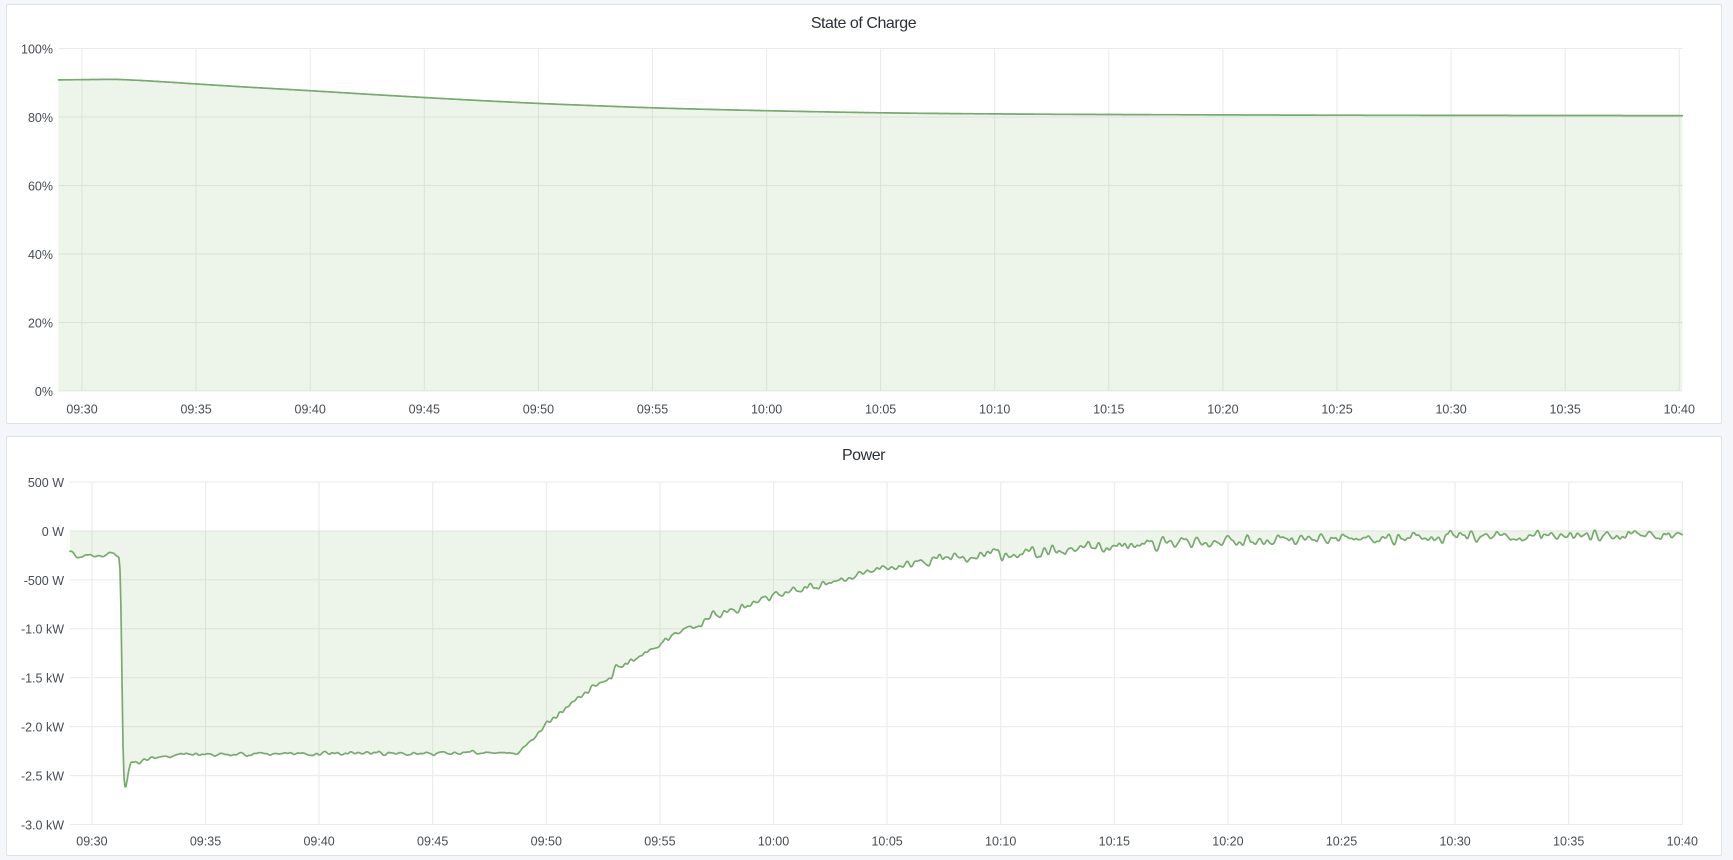 Image resolution: width=1733 pixels, height=860 pixels. Describe the element at coordinates (40, 186) in the screenshot. I see `svg-text: 60%` at that location.